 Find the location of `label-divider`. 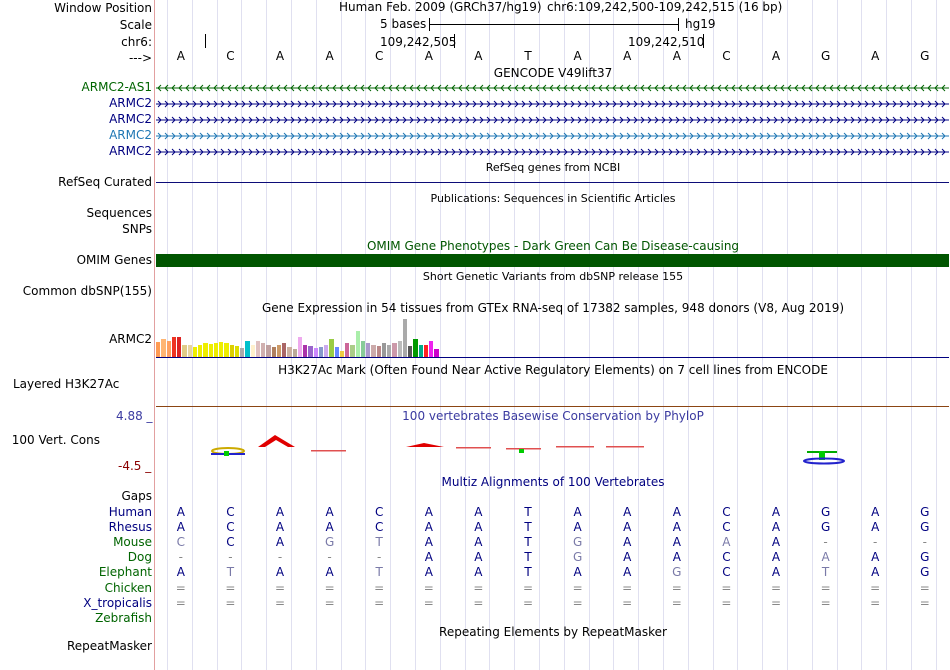

label-divider is located at coordinates (154, 335).